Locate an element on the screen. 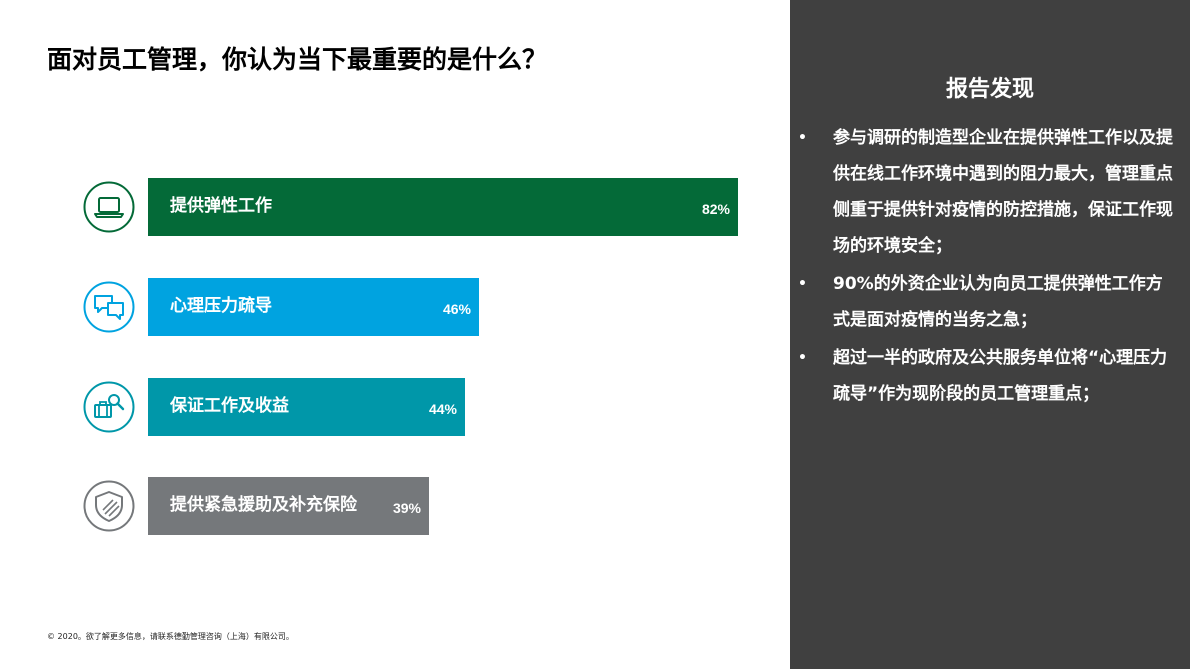 Image resolution: width=1190 pixels, height=669 pixels. briefcase-search-icon is located at coordinates (109, 407).